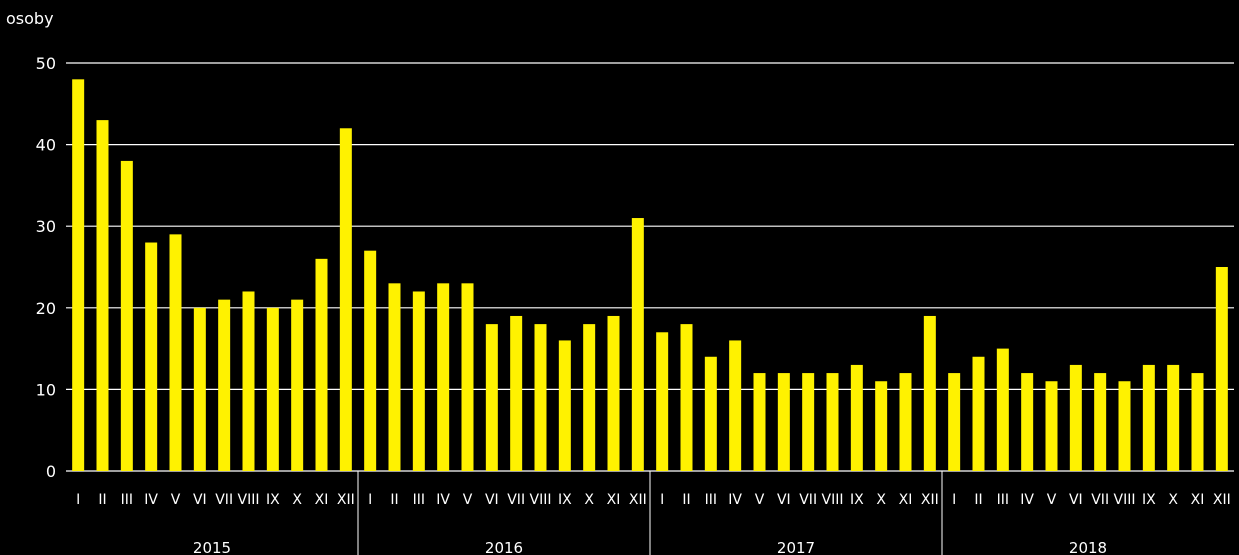 This screenshot has width=1239, height=555. What do you see at coordinates (46, 389) in the screenshot?
I see `y-tick-label: 10` at bounding box center [46, 389].